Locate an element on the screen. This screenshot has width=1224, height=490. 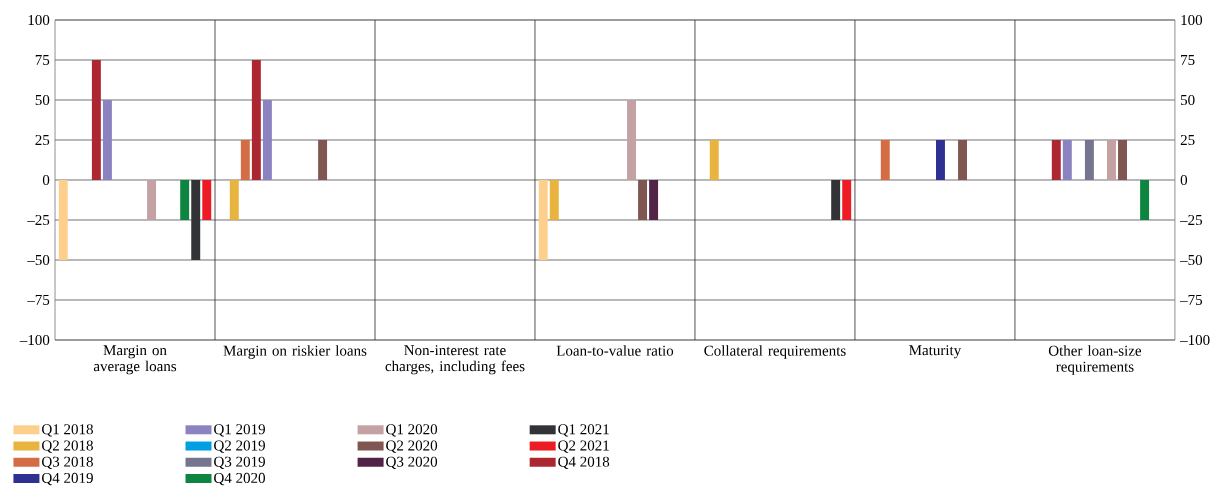
x-tick-label: Loan-to-value ratio is located at coordinates (615, 350).